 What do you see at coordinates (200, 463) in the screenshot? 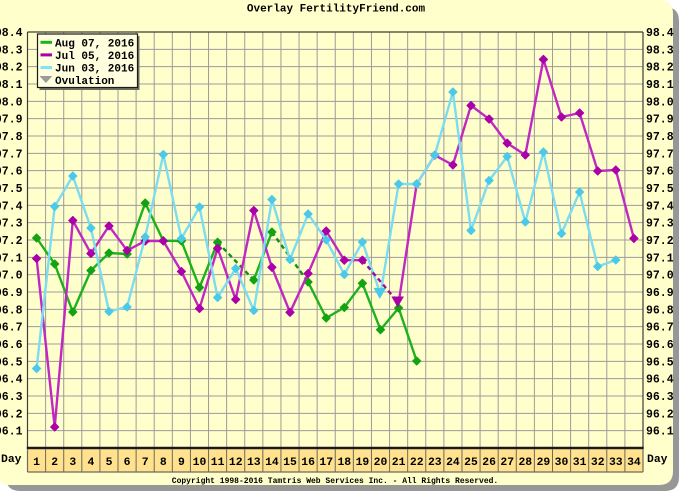
I see `svg-text: 10` at bounding box center [200, 463].